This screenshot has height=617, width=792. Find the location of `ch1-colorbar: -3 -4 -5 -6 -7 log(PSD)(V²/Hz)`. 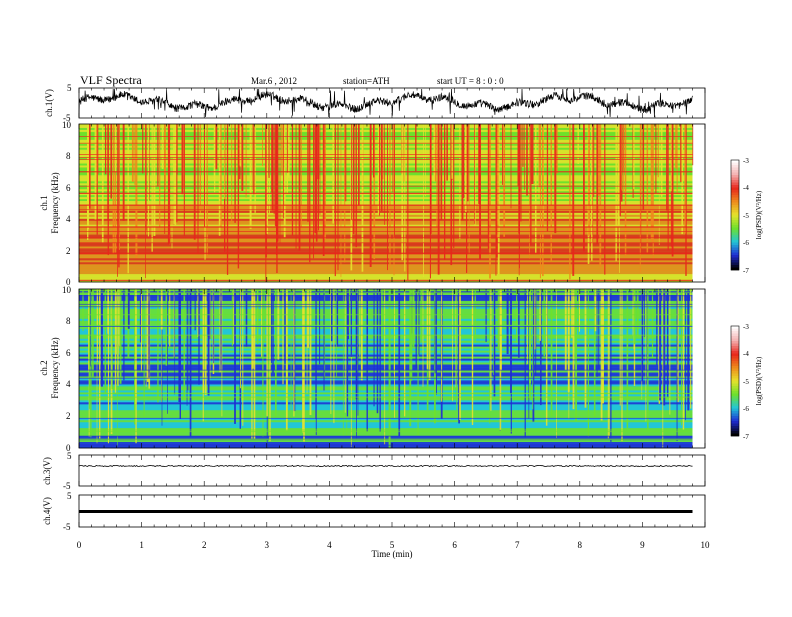

ch1-colorbar: -3 -4 -5 -6 -7 log(PSD)(V²/Hz) is located at coordinates (746, 216).